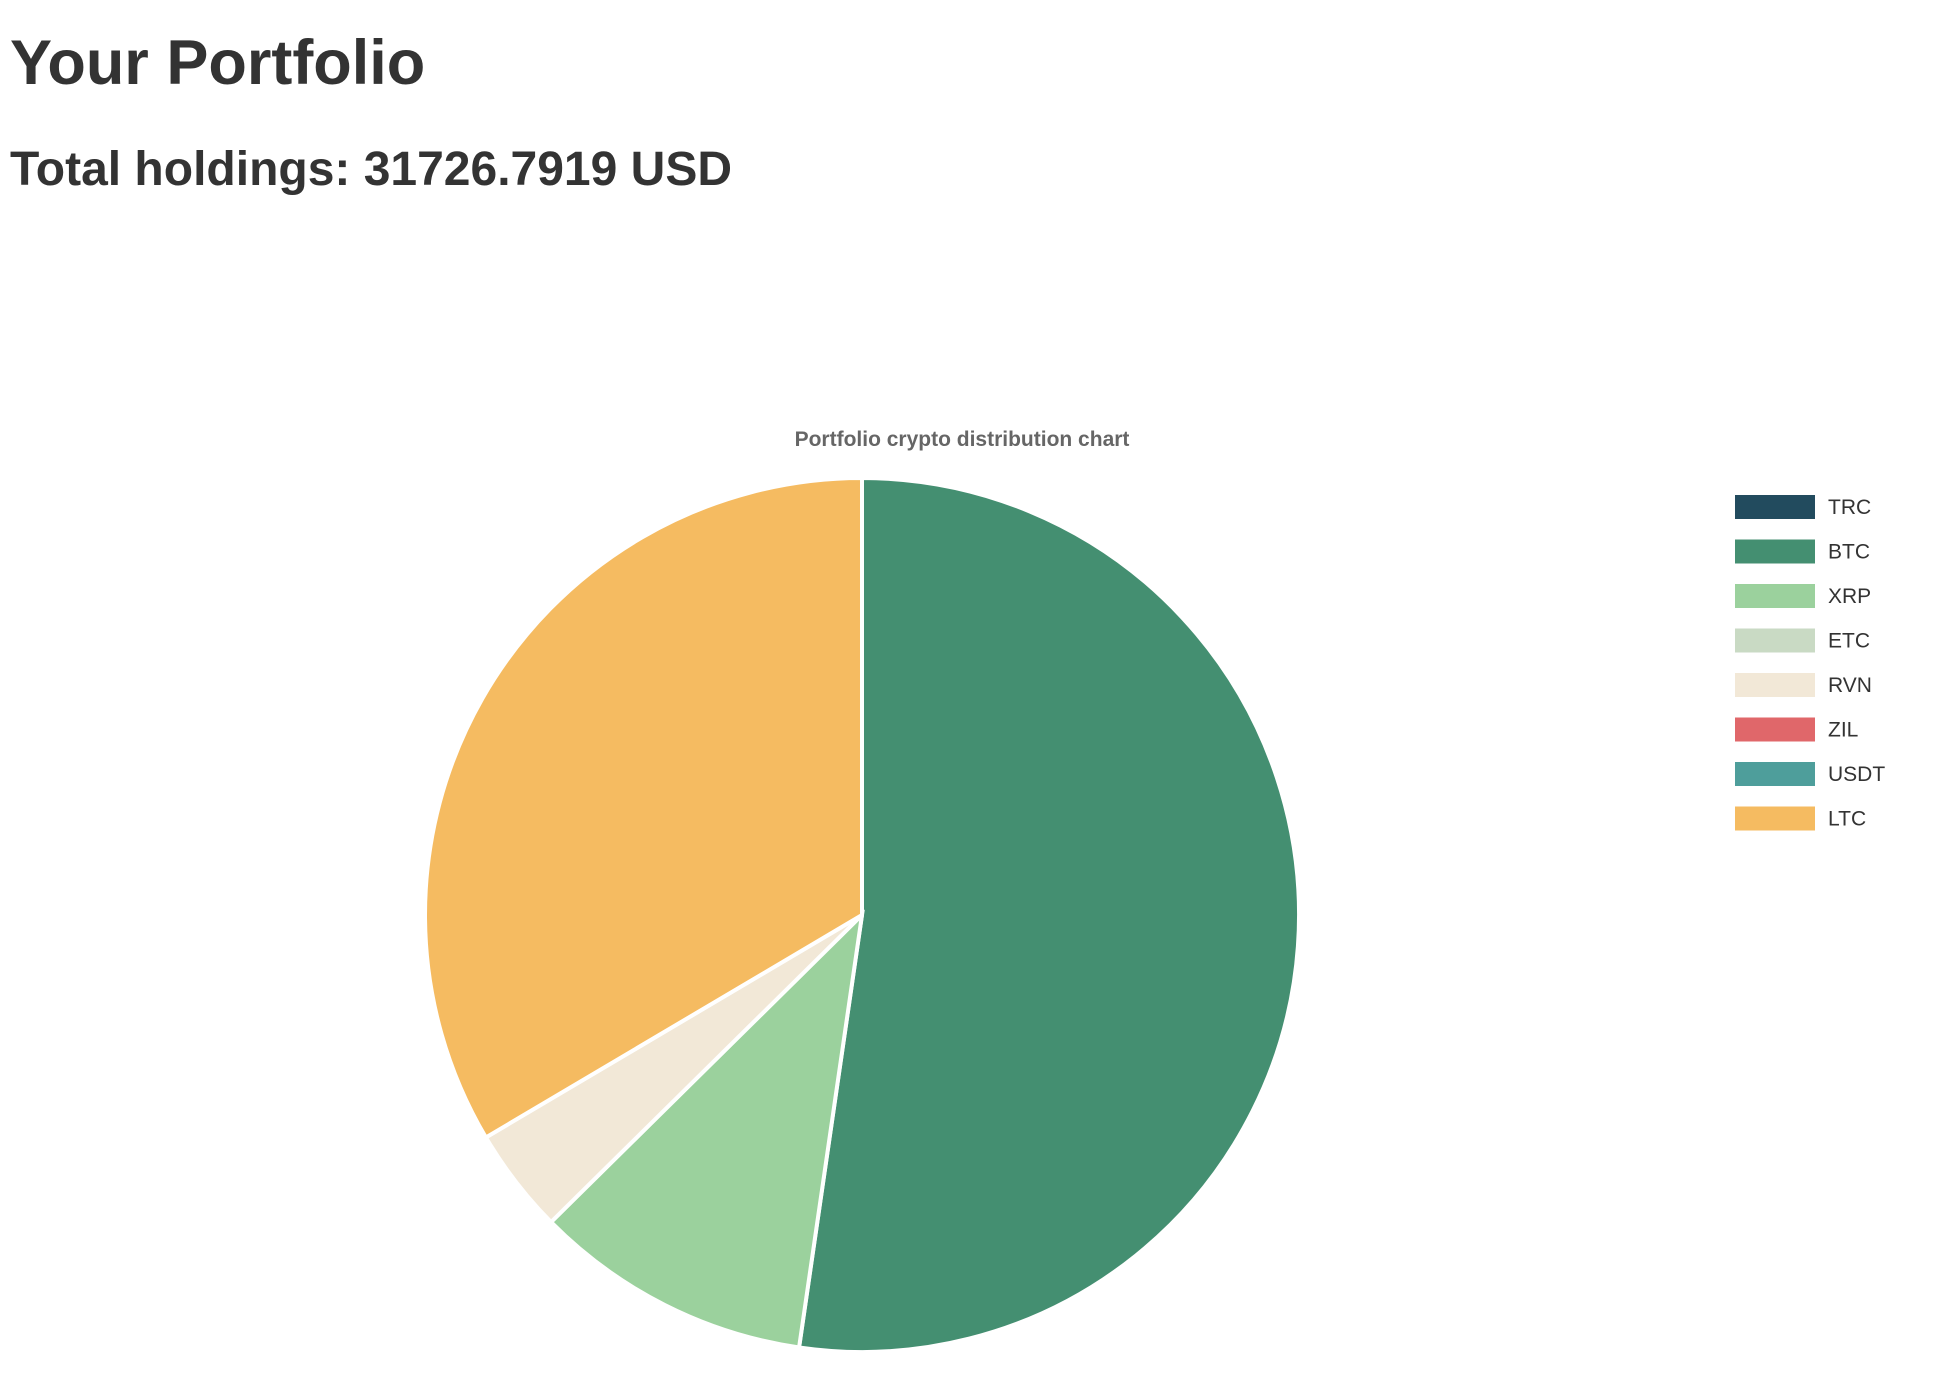 The height and width of the screenshot is (1395, 1936). I want to click on legend-item-usdt: USDT, so click(1810, 774).